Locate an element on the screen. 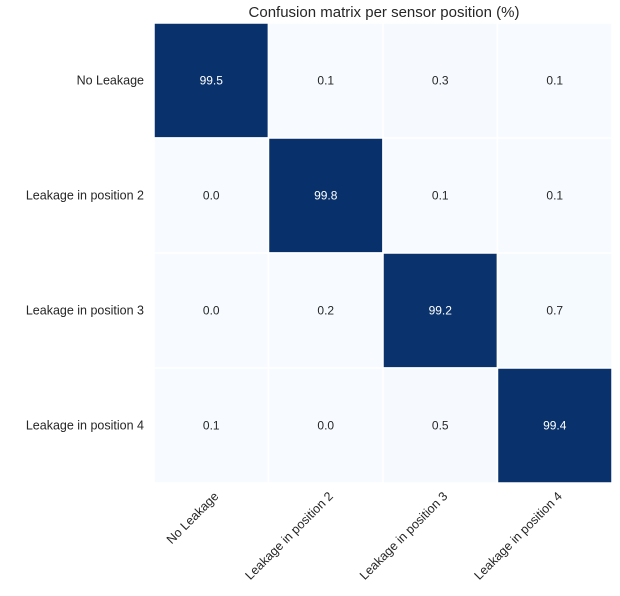 The image size is (620, 596). cell-value-label: 0.7 is located at coordinates (554, 311).